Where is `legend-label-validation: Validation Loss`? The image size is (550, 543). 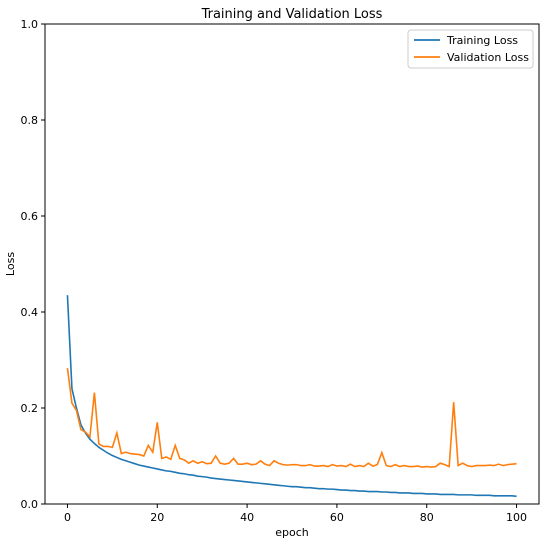 legend-label-validation: Validation Loss is located at coordinates (488, 57).